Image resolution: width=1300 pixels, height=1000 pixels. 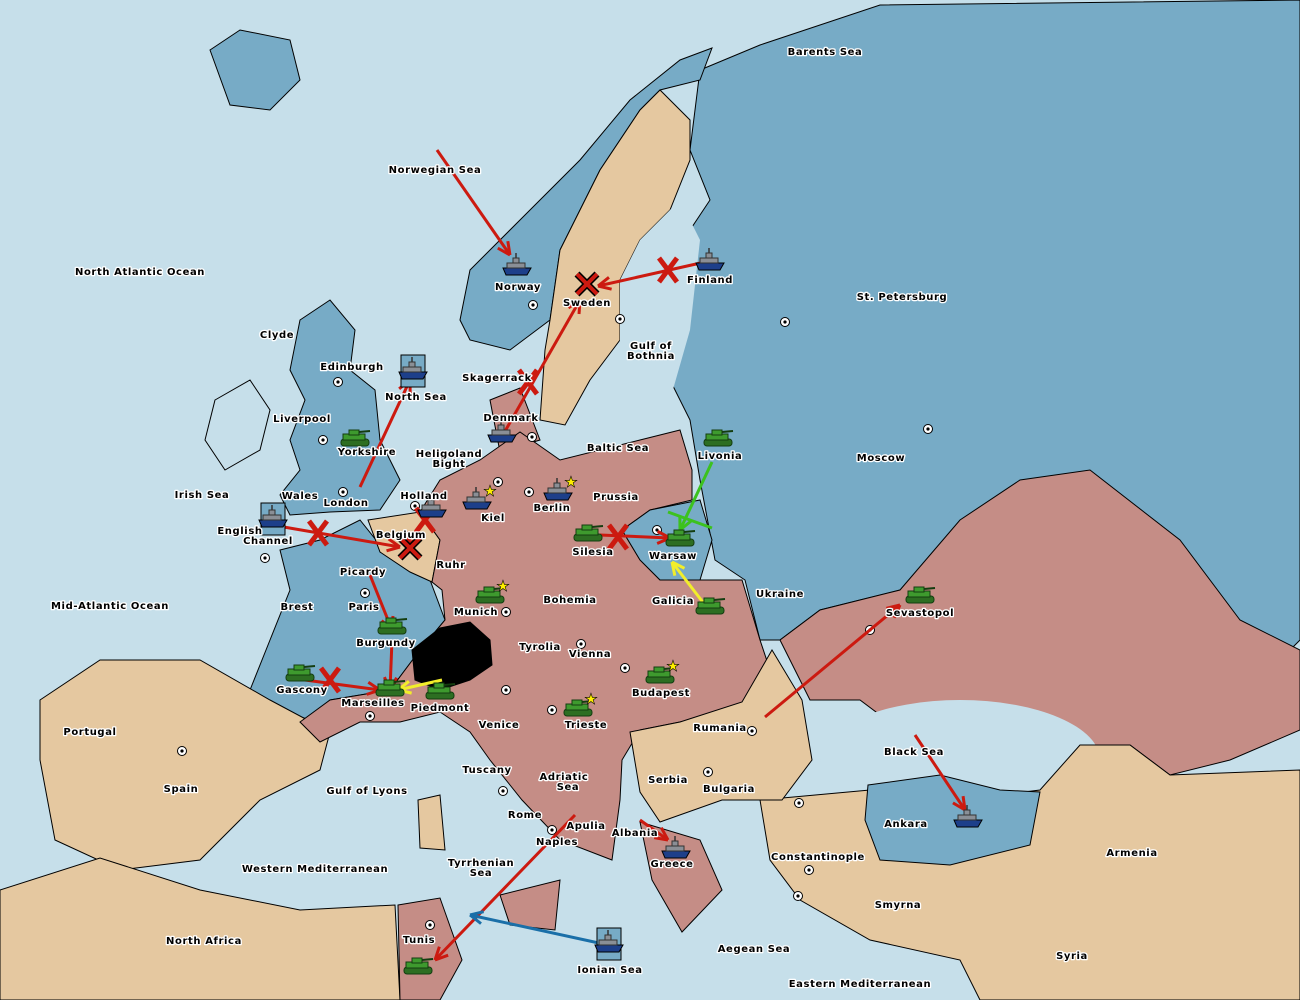 What do you see at coordinates (476, 612) in the screenshot?
I see `province-label: Munich` at bounding box center [476, 612].